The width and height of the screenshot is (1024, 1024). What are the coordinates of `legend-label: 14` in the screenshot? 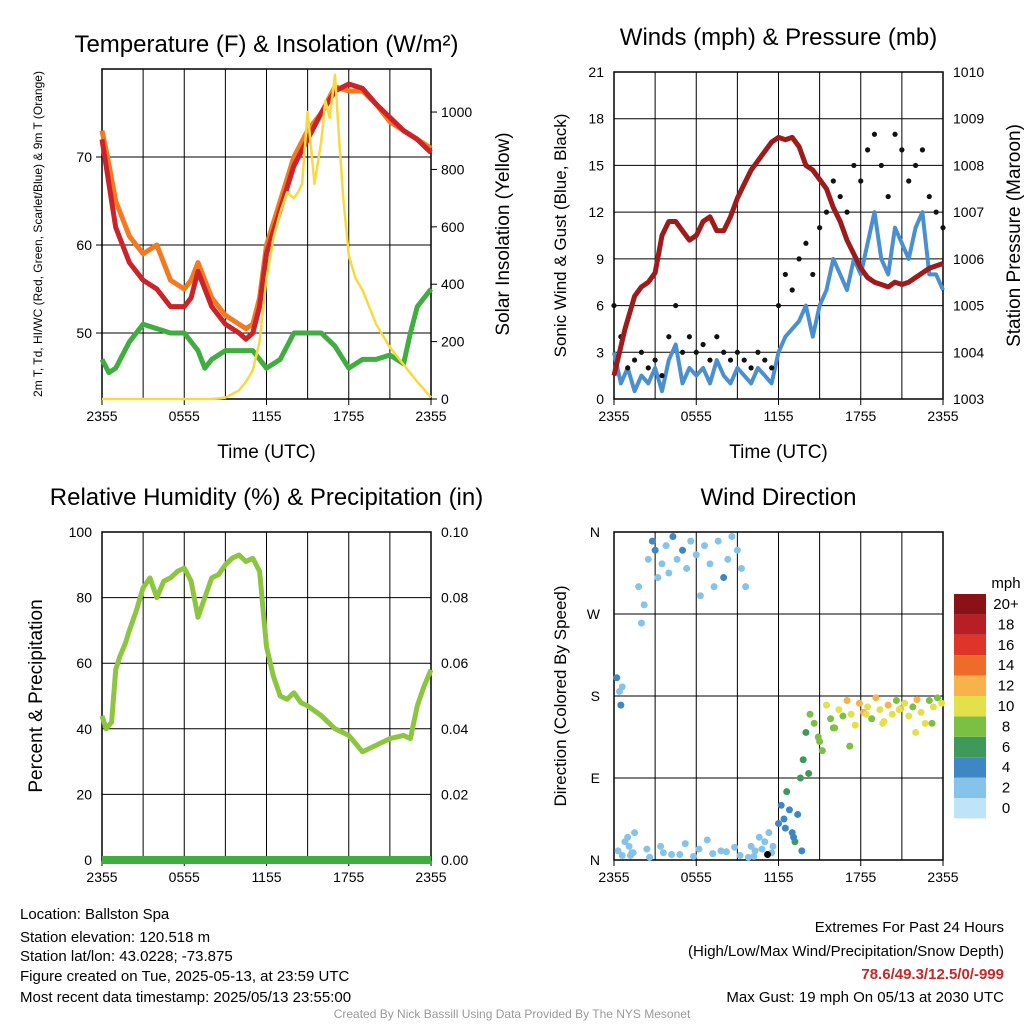 It's located at (1006, 665).